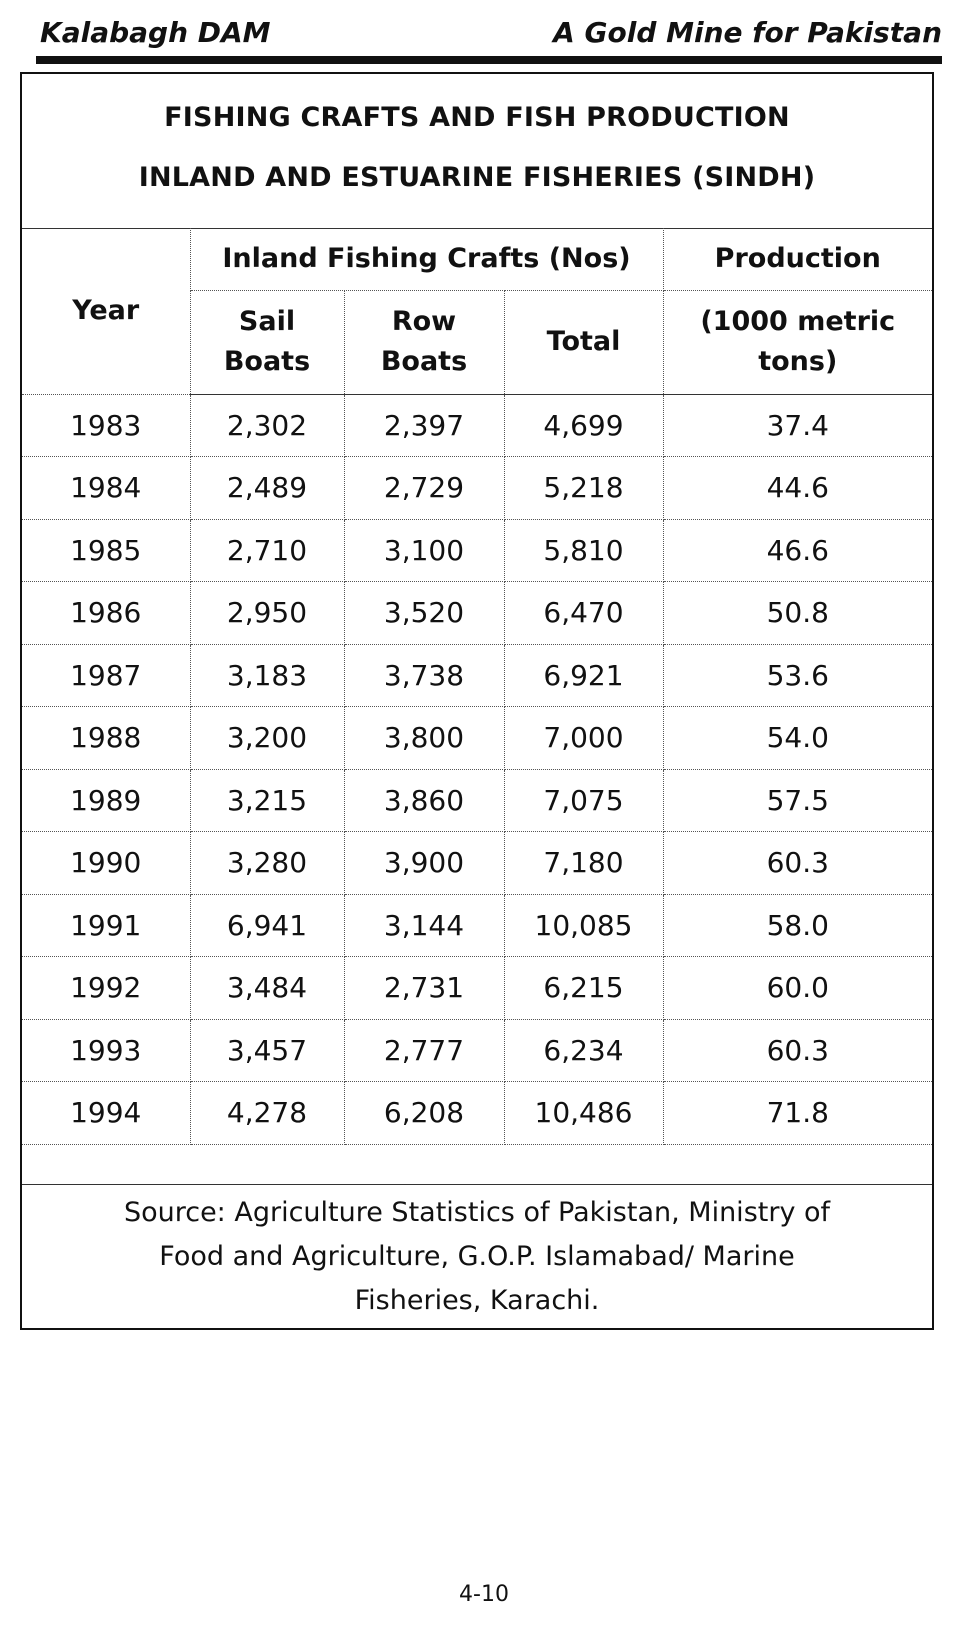 Image resolution: width=968 pixels, height=1642 pixels. I want to click on table-row: 1991 6,941 3,144 10,085 58.0, so click(477, 925).